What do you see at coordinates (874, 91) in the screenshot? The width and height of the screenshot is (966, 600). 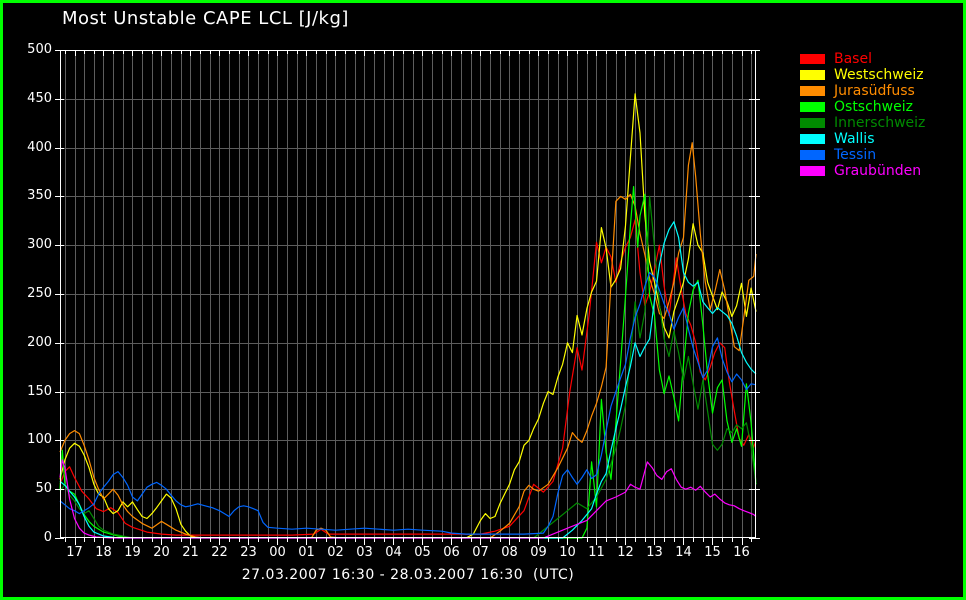 I see `legend-label: Jurasüdfuss` at bounding box center [874, 91].